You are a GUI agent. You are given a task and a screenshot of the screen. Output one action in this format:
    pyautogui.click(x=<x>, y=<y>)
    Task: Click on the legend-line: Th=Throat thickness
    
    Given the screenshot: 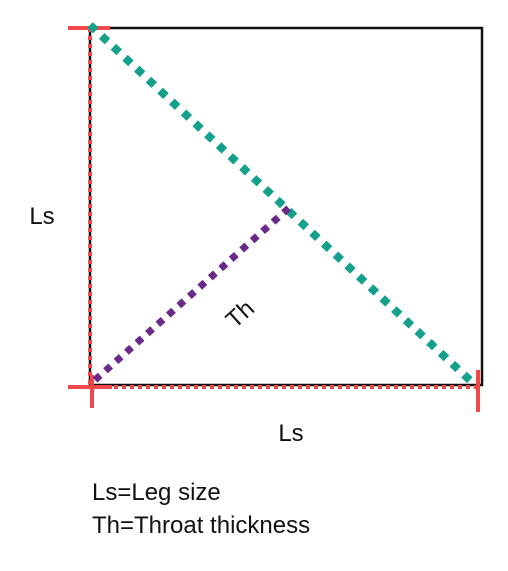 What is the action you would take?
    pyautogui.click(x=201, y=525)
    